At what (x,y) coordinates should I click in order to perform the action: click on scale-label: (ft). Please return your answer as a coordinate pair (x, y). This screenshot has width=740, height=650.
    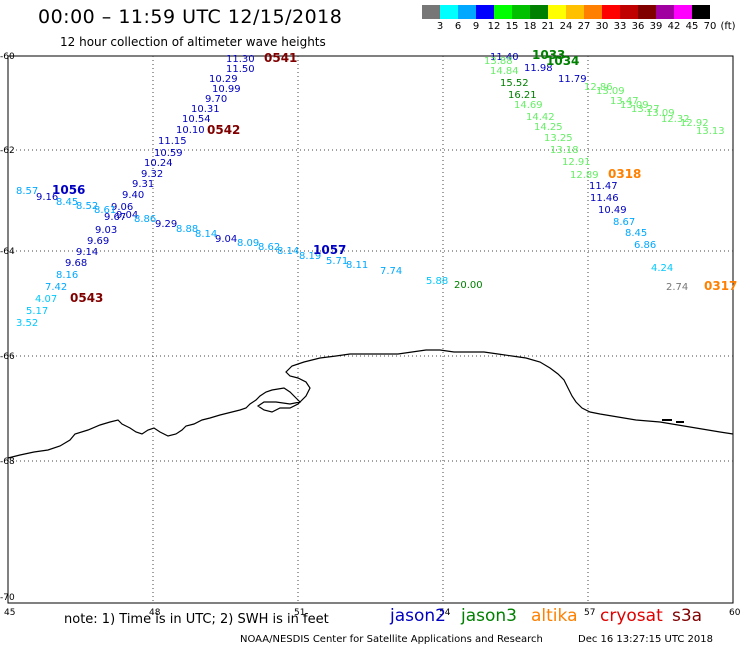
    Looking at the image, I should click on (728, 26).